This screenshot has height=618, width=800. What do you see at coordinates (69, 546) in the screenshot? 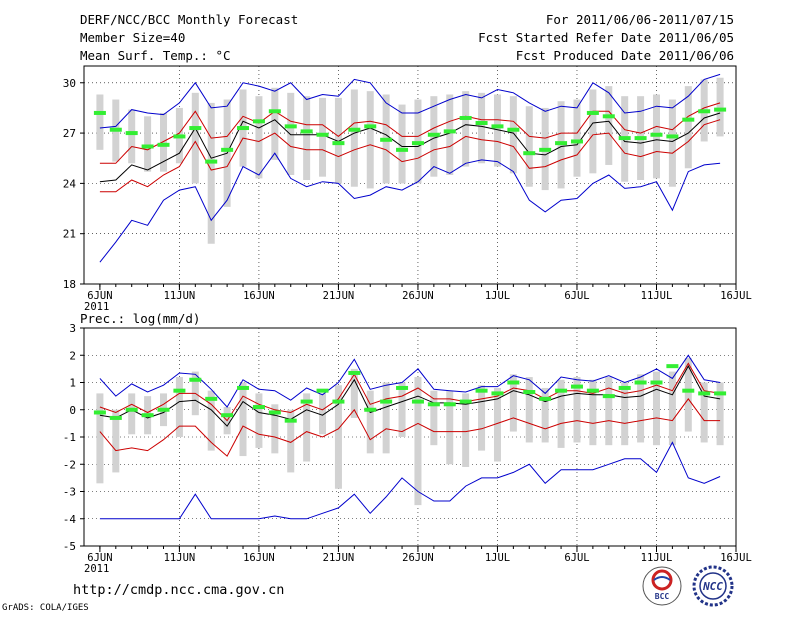
I see `y-tick-label: -5` at bounding box center [69, 546].